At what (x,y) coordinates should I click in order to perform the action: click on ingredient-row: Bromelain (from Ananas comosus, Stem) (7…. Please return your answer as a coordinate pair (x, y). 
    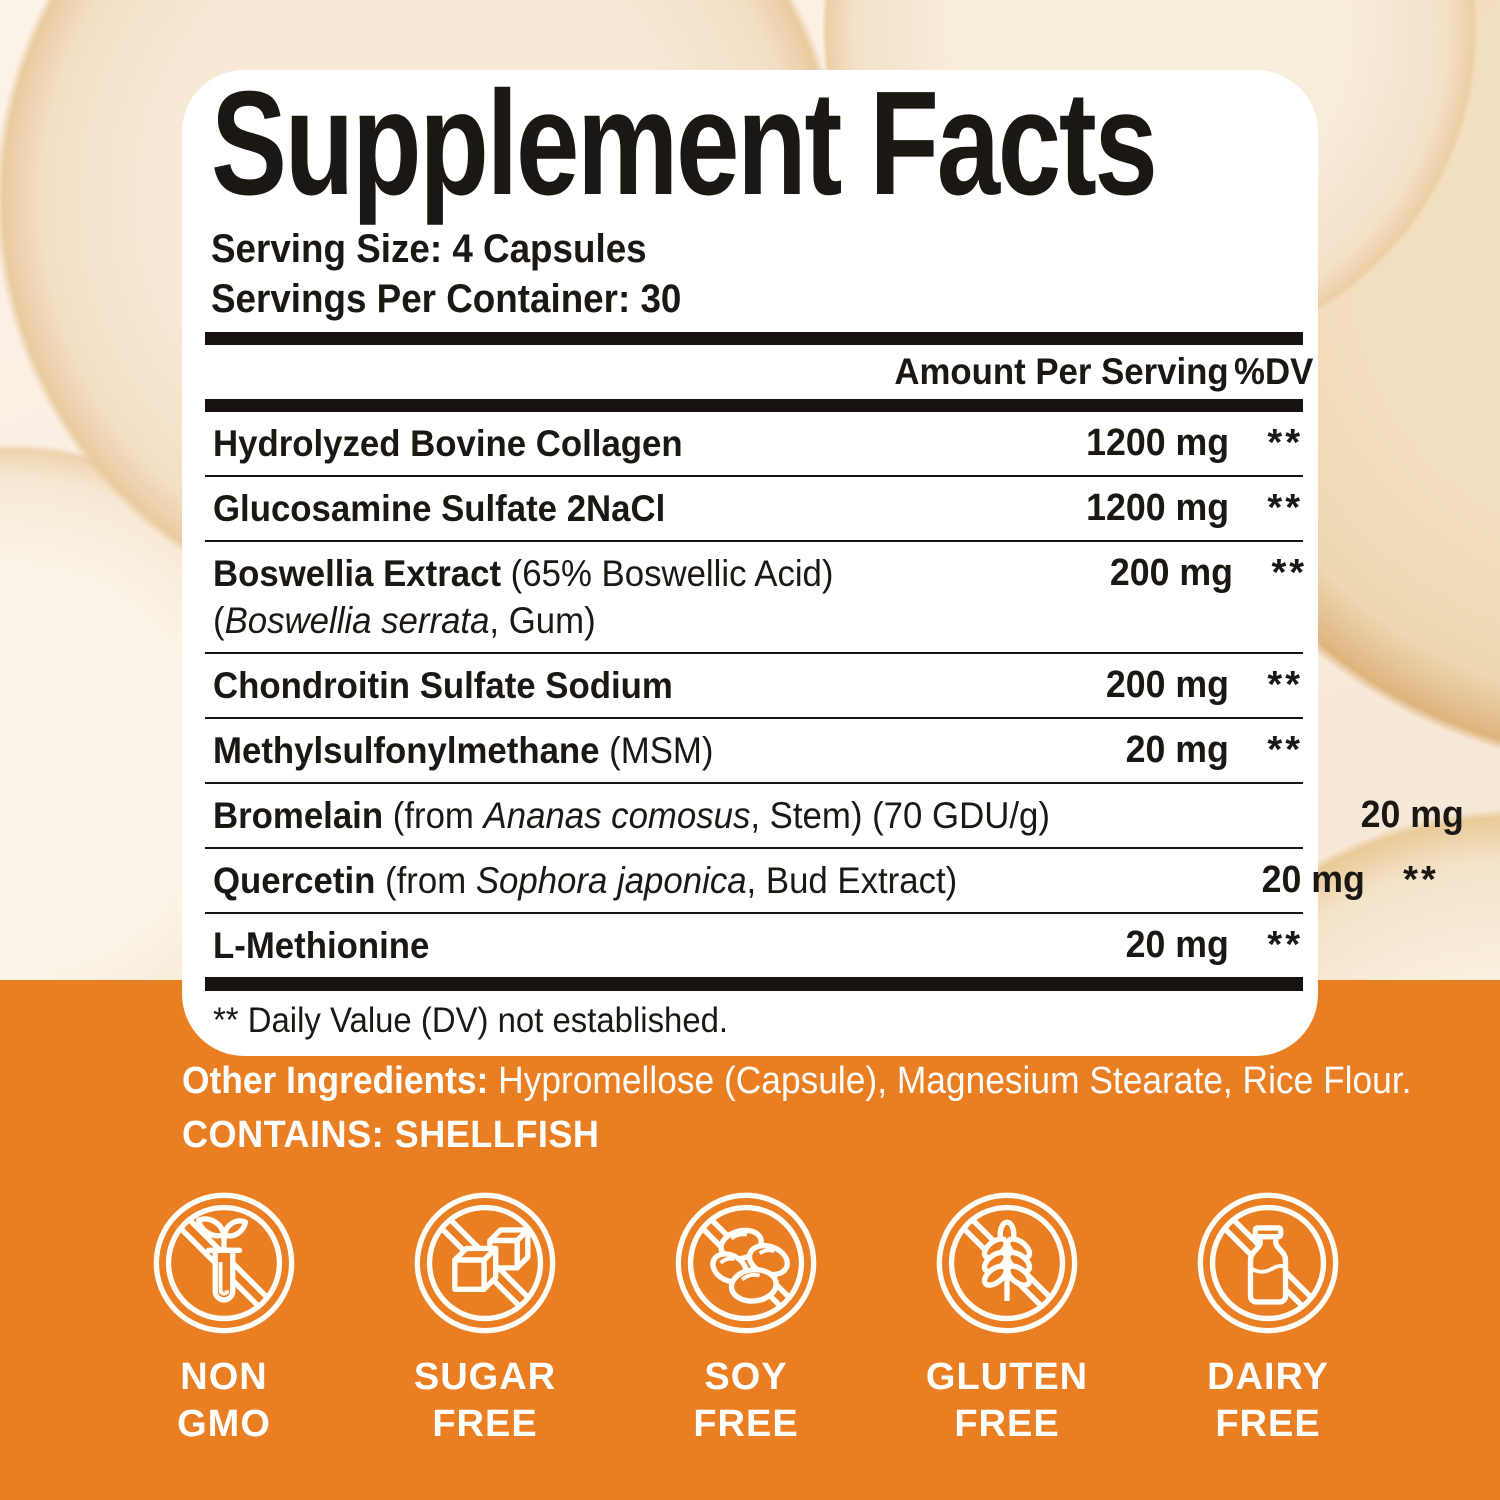
    Looking at the image, I should click on (834, 814).